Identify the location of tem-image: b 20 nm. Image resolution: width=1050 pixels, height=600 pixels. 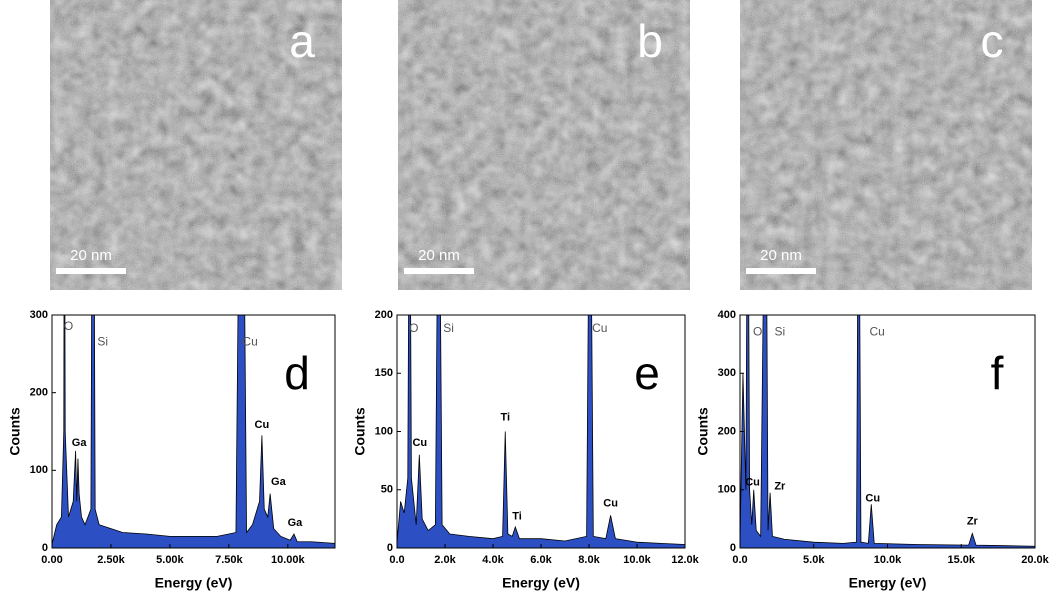
(544, 145).